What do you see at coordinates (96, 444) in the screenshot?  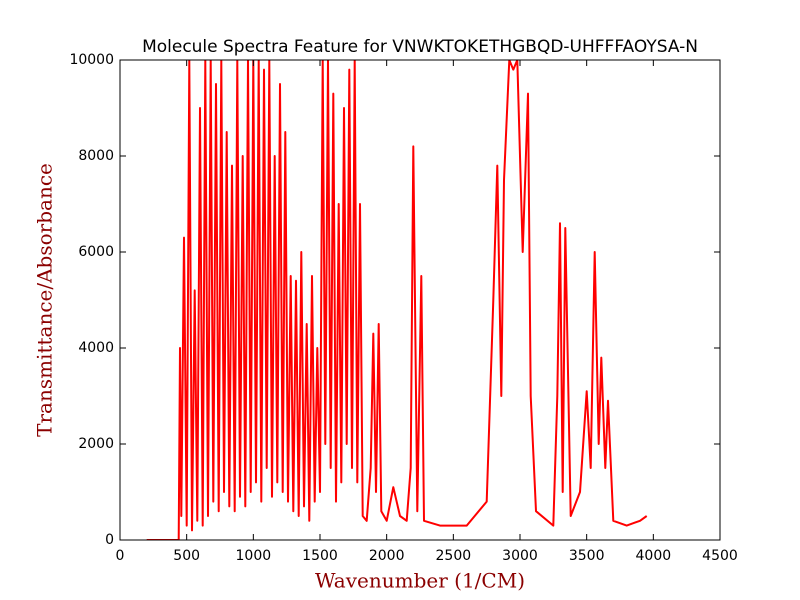 I see `y-tick-label: 2000` at bounding box center [96, 444].